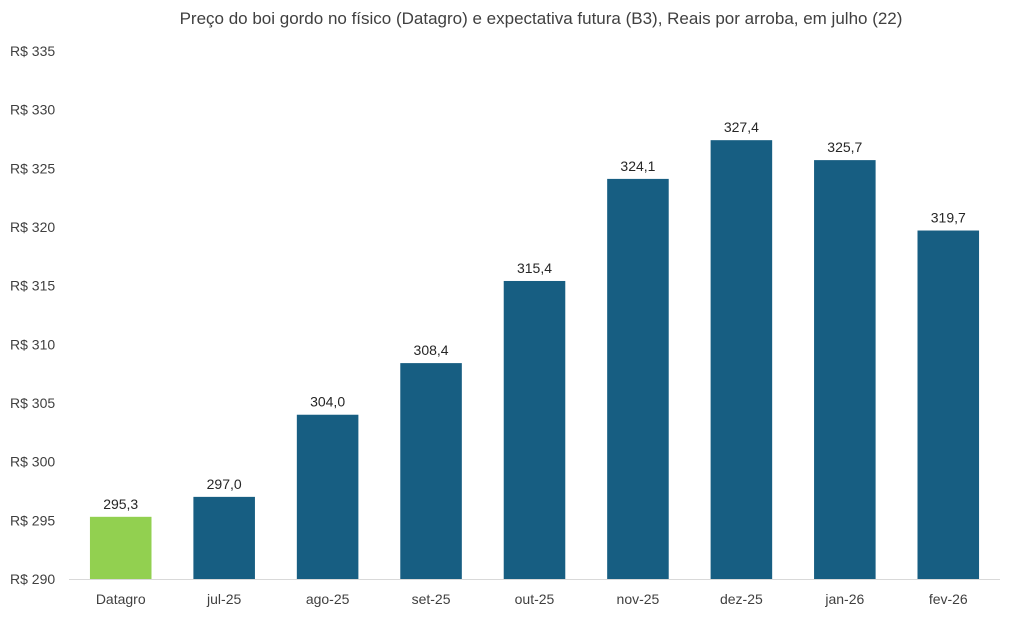 This screenshot has width=1011, height=629. What do you see at coordinates (431, 350) in the screenshot?
I see `bar-value-label: 308,4` at bounding box center [431, 350].